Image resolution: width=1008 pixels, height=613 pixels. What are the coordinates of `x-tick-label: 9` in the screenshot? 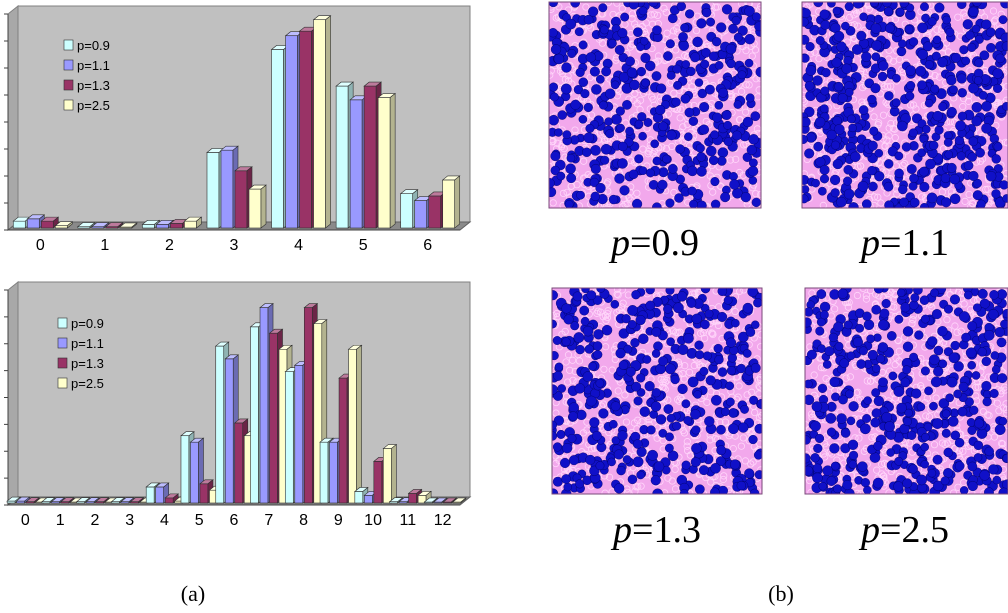 It's located at (338, 520).